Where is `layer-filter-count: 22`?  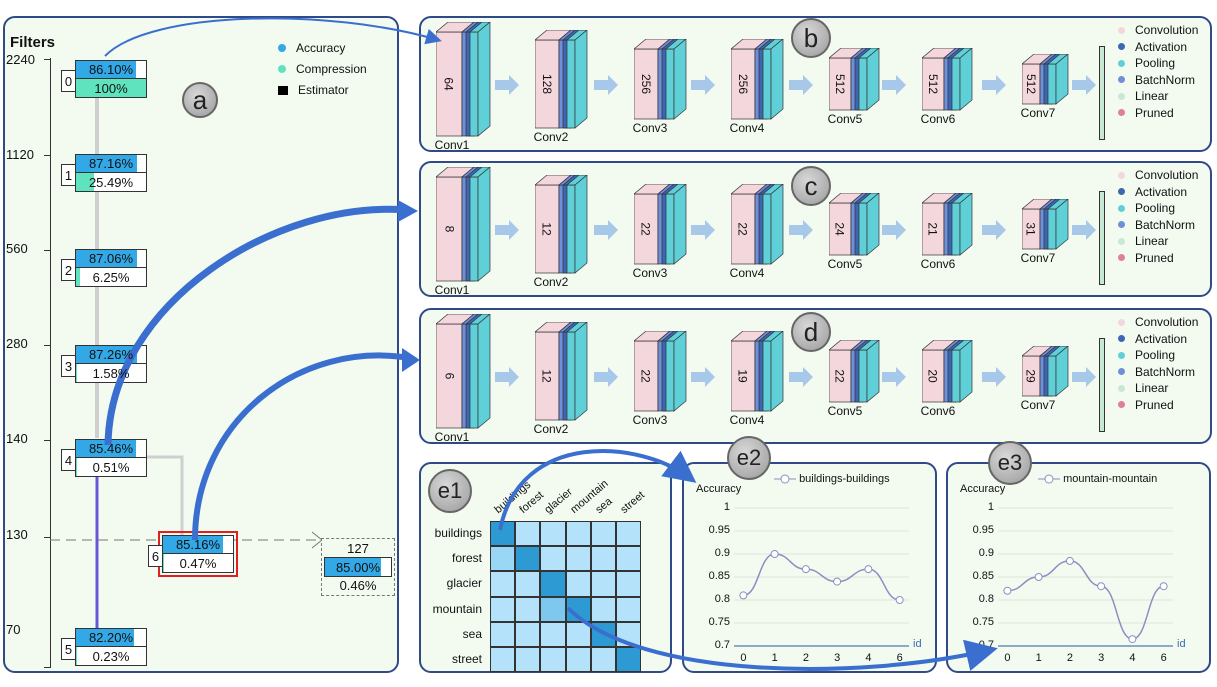 layer-filter-count: 22 is located at coordinates (840, 376).